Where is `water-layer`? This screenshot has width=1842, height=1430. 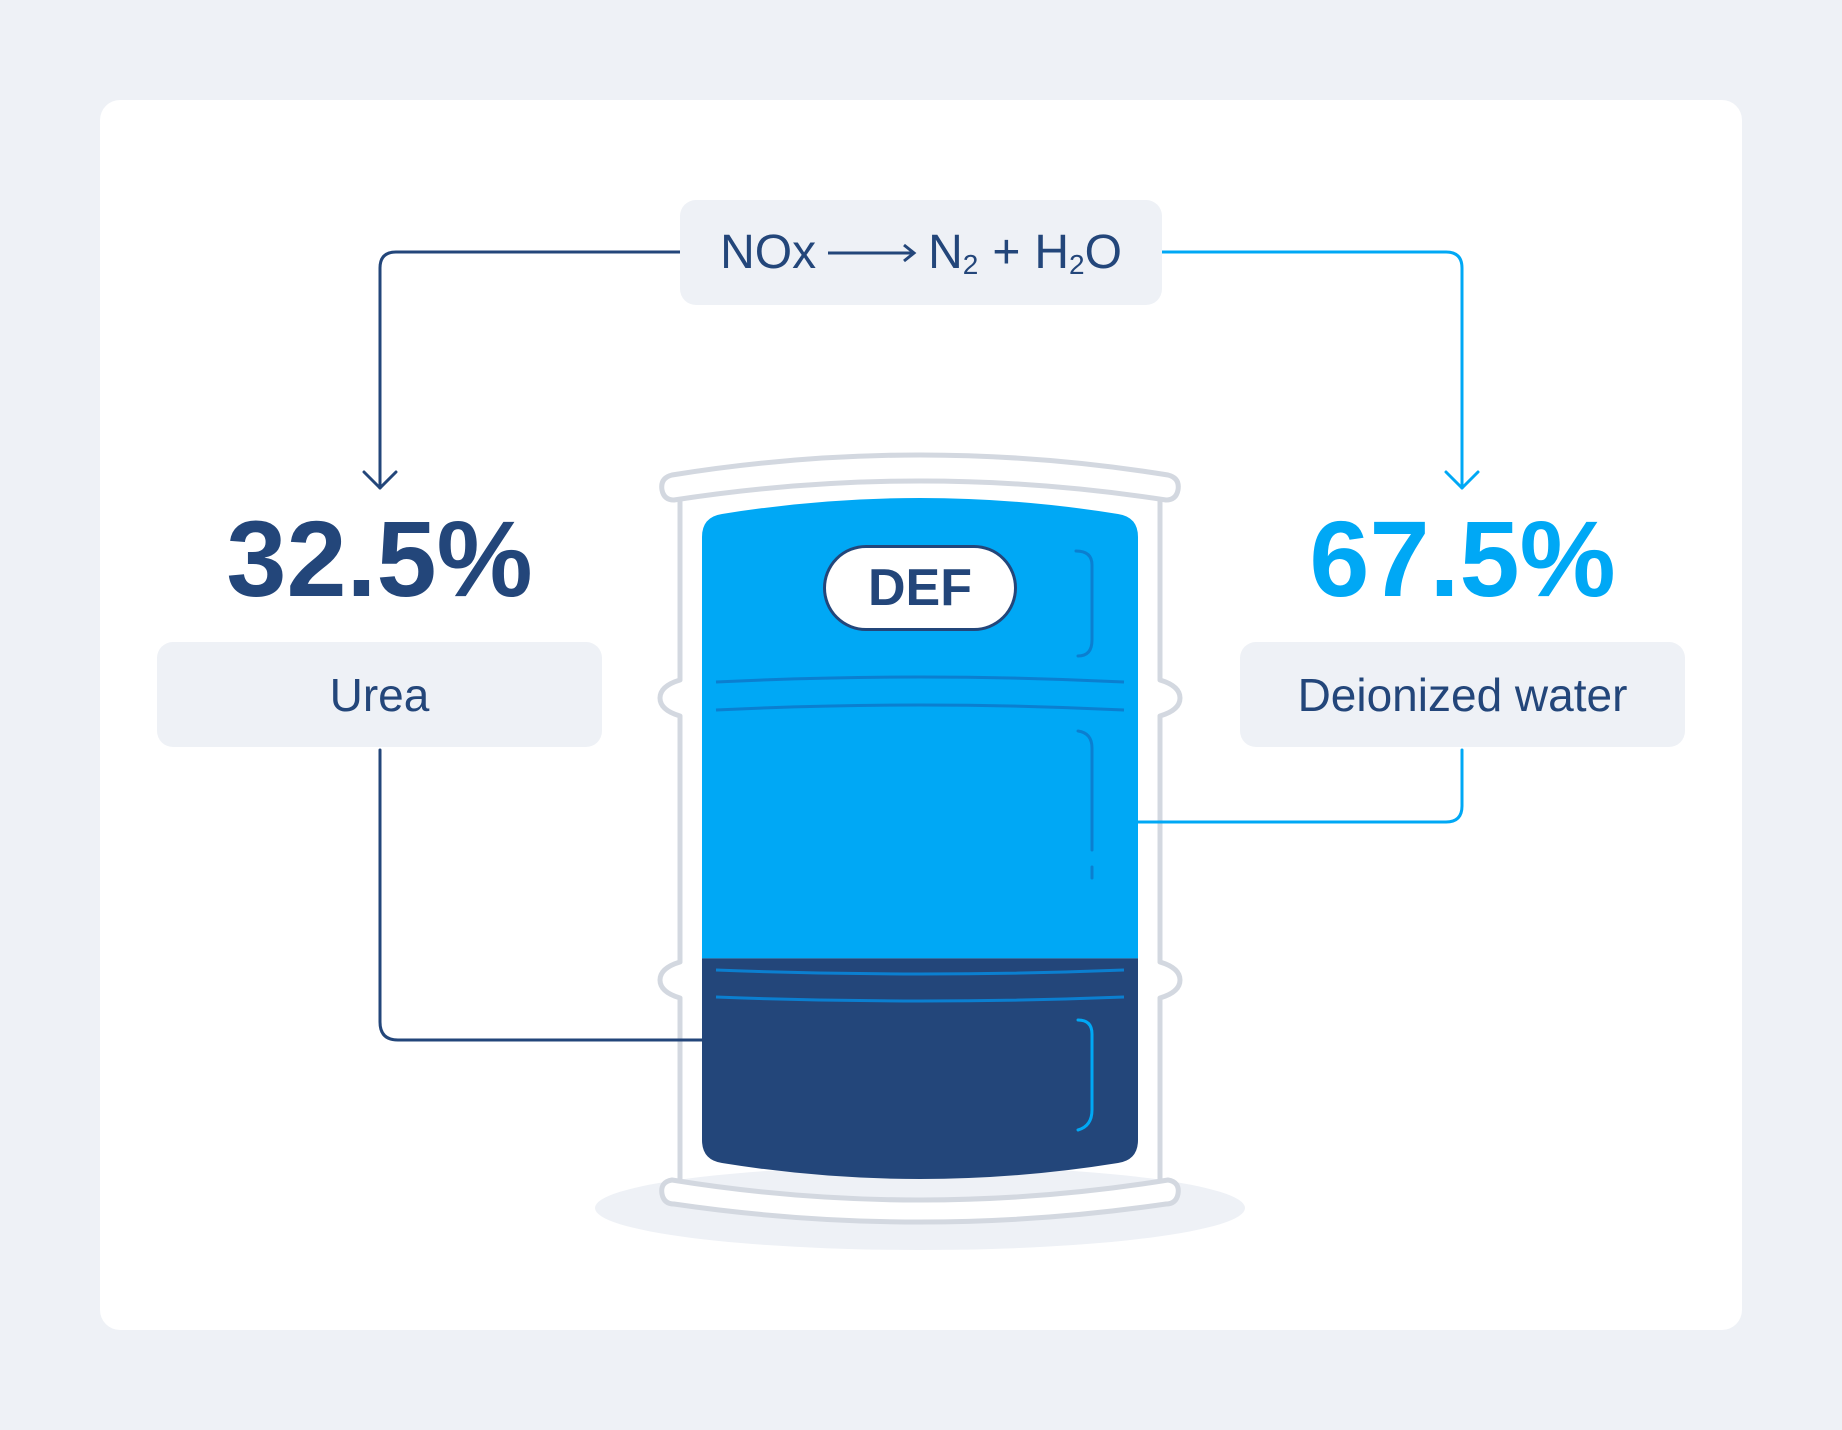 water-layer is located at coordinates (920, 728).